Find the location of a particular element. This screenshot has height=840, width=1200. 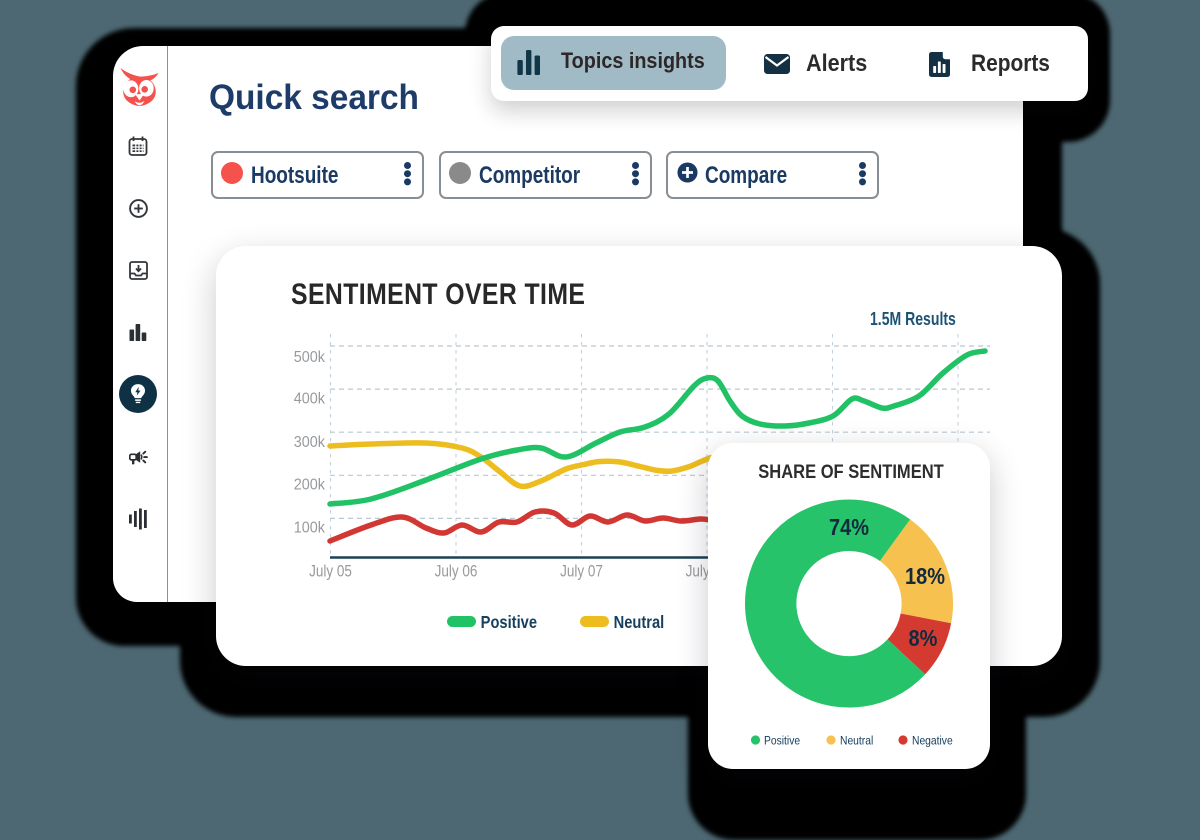

svg-text: 400k is located at coordinates (310, 399).